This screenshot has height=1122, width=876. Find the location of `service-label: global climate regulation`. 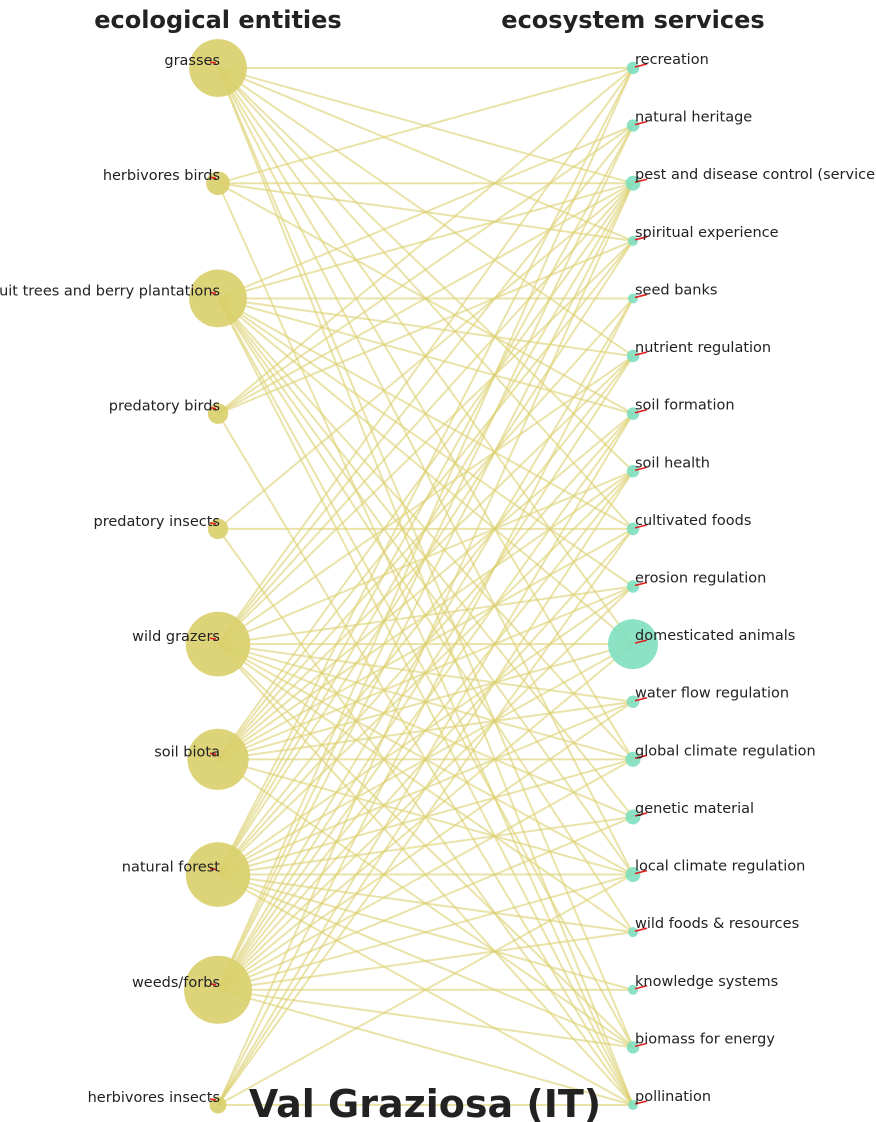

service-label: global climate regulation is located at coordinates (725, 751).